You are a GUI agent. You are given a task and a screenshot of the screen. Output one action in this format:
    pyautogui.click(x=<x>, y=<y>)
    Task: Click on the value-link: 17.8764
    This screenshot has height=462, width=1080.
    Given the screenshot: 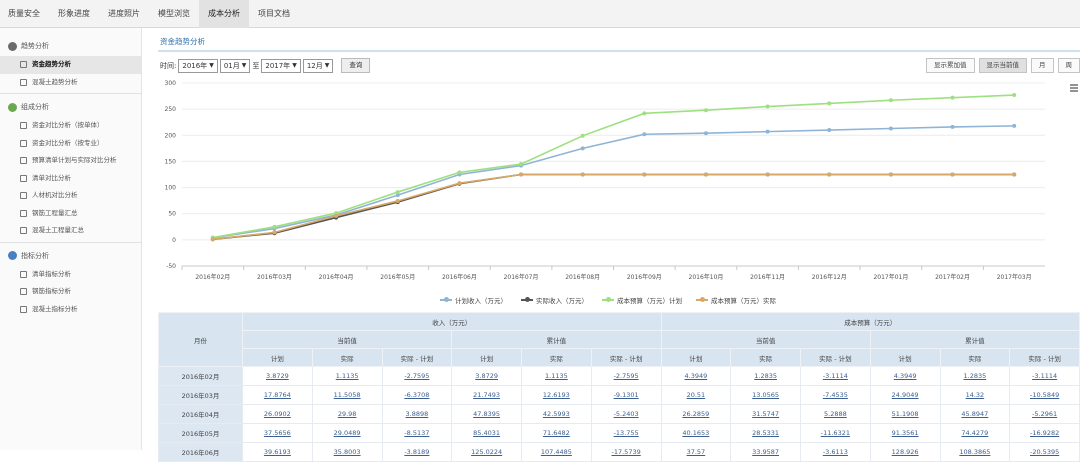 What is the action you would take?
    pyautogui.click(x=277, y=395)
    